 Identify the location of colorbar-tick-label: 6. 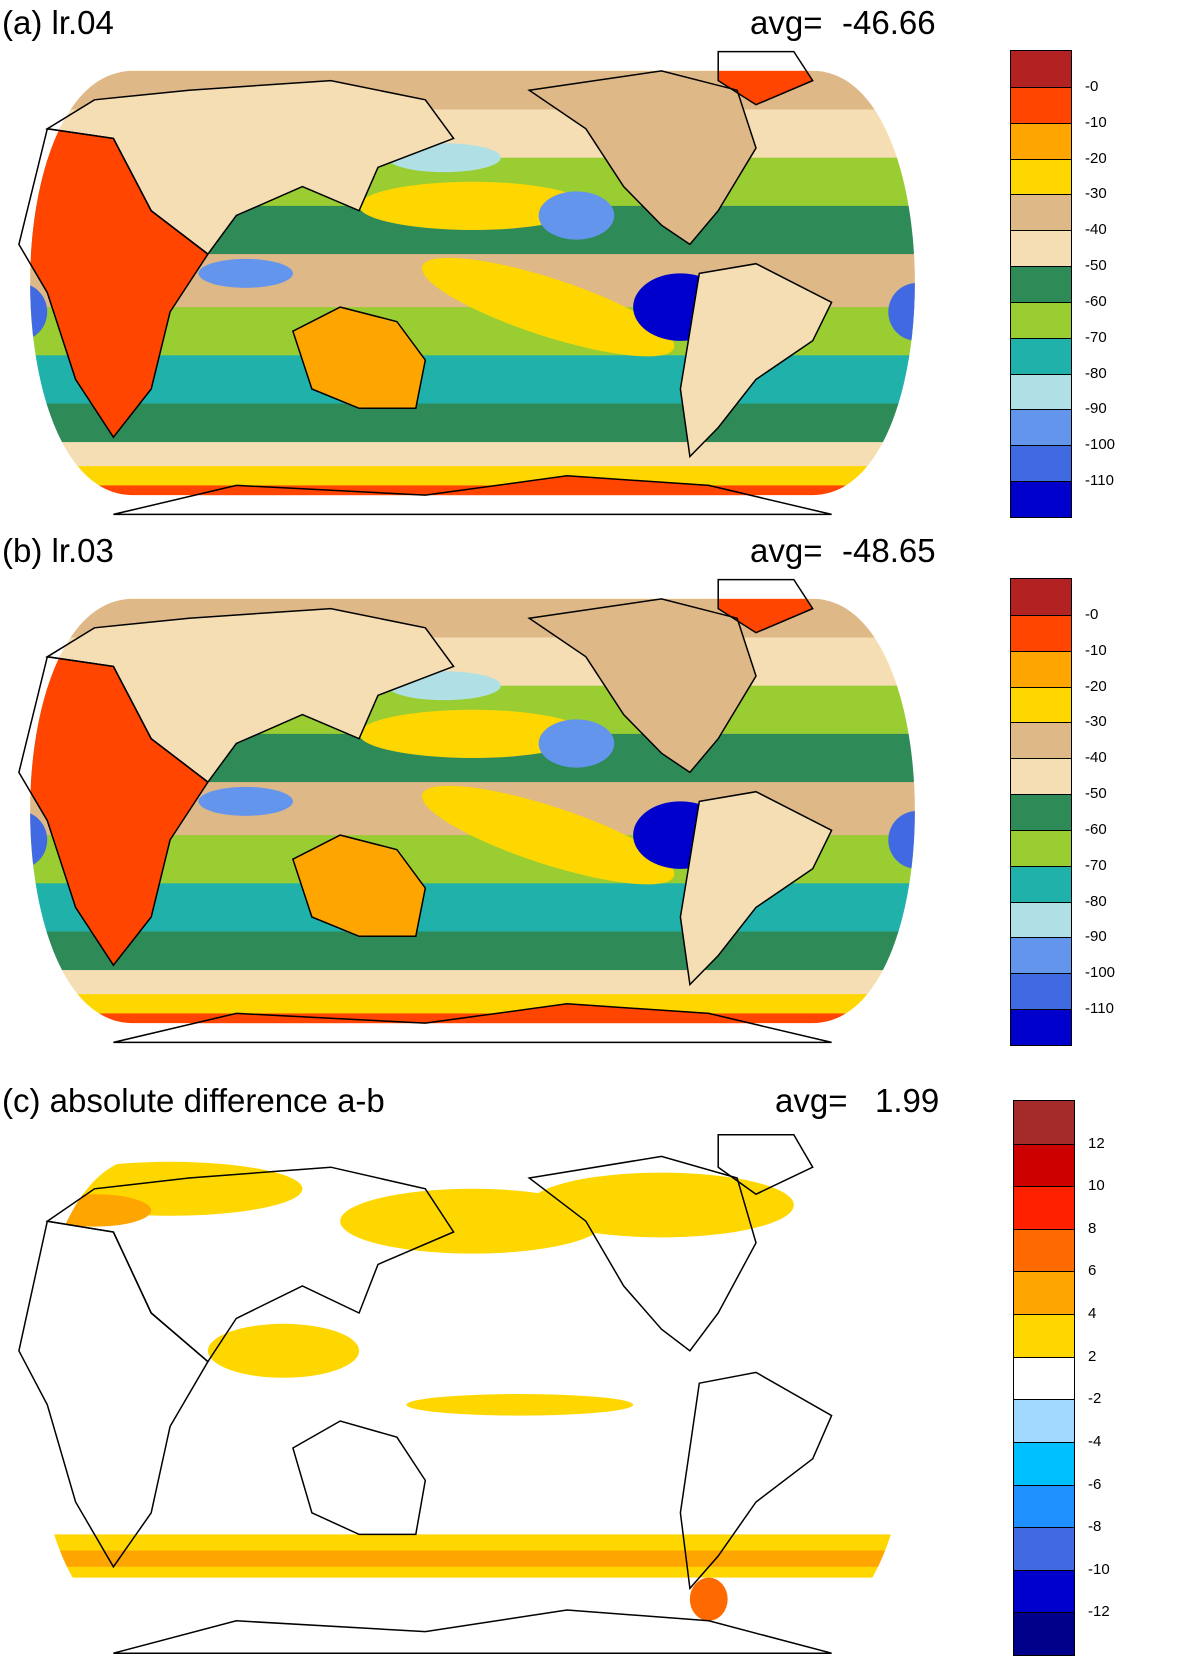
(1092, 1271).